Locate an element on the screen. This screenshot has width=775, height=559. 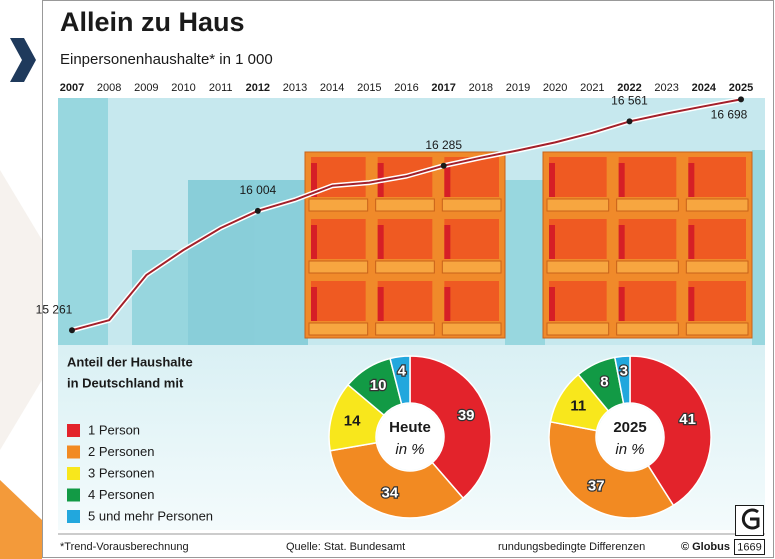
value-label: 41 is located at coordinates (687, 419).